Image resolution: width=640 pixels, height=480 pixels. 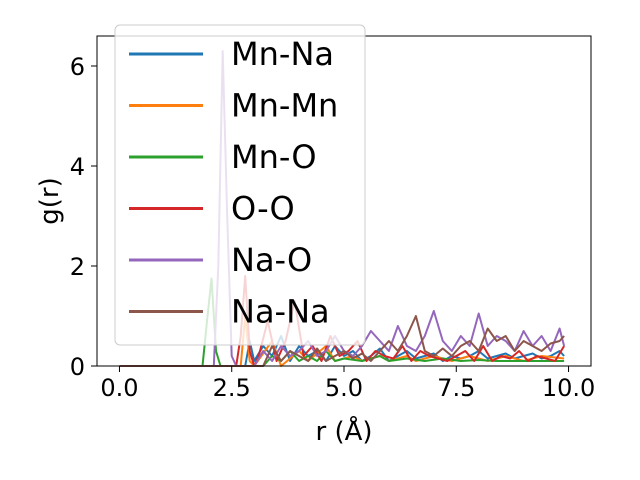 I want to click on x-tick-label: 5.0, so click(x=344, y=388).